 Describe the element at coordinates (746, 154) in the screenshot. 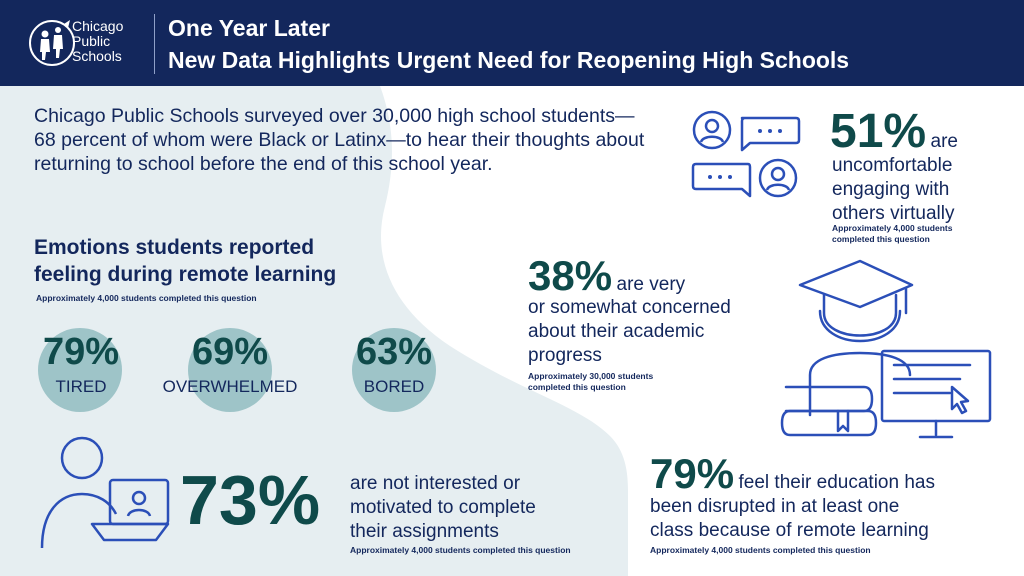

I see `chat-bubbles-icon` at that location.